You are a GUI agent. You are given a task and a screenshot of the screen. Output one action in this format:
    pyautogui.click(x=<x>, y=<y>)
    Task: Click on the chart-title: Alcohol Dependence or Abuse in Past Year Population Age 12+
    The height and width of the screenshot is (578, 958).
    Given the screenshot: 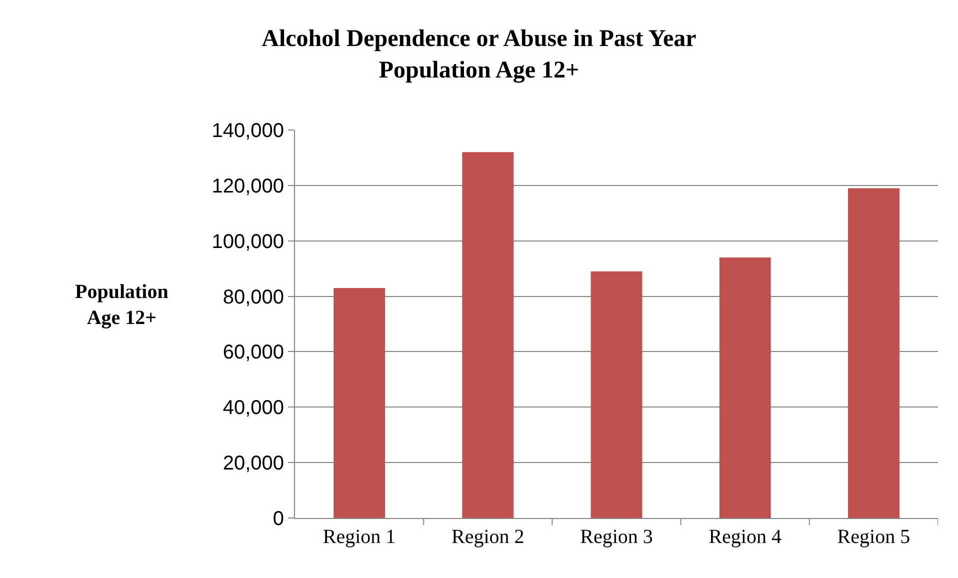 What is the action you would take?
    pyautogui.click(x=479, y=55)
    